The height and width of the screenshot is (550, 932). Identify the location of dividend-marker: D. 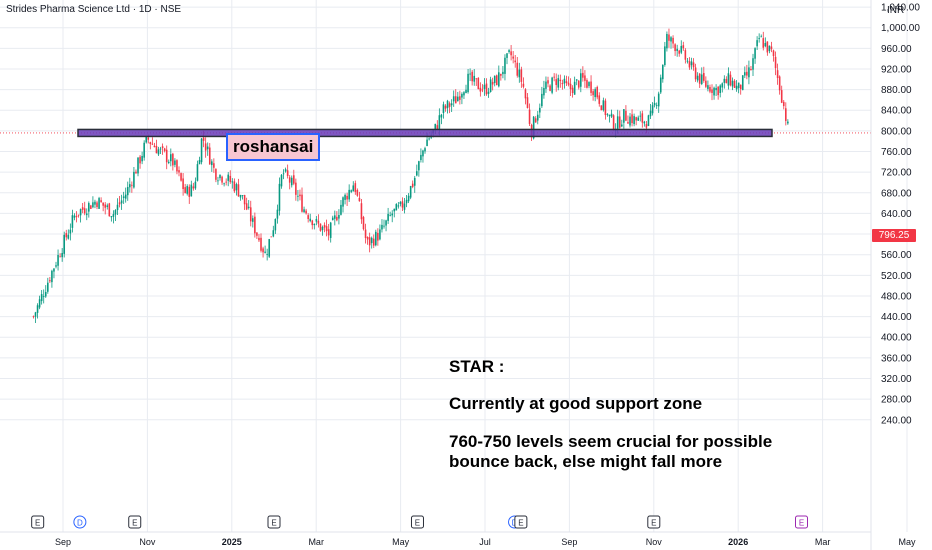
(80, 522).